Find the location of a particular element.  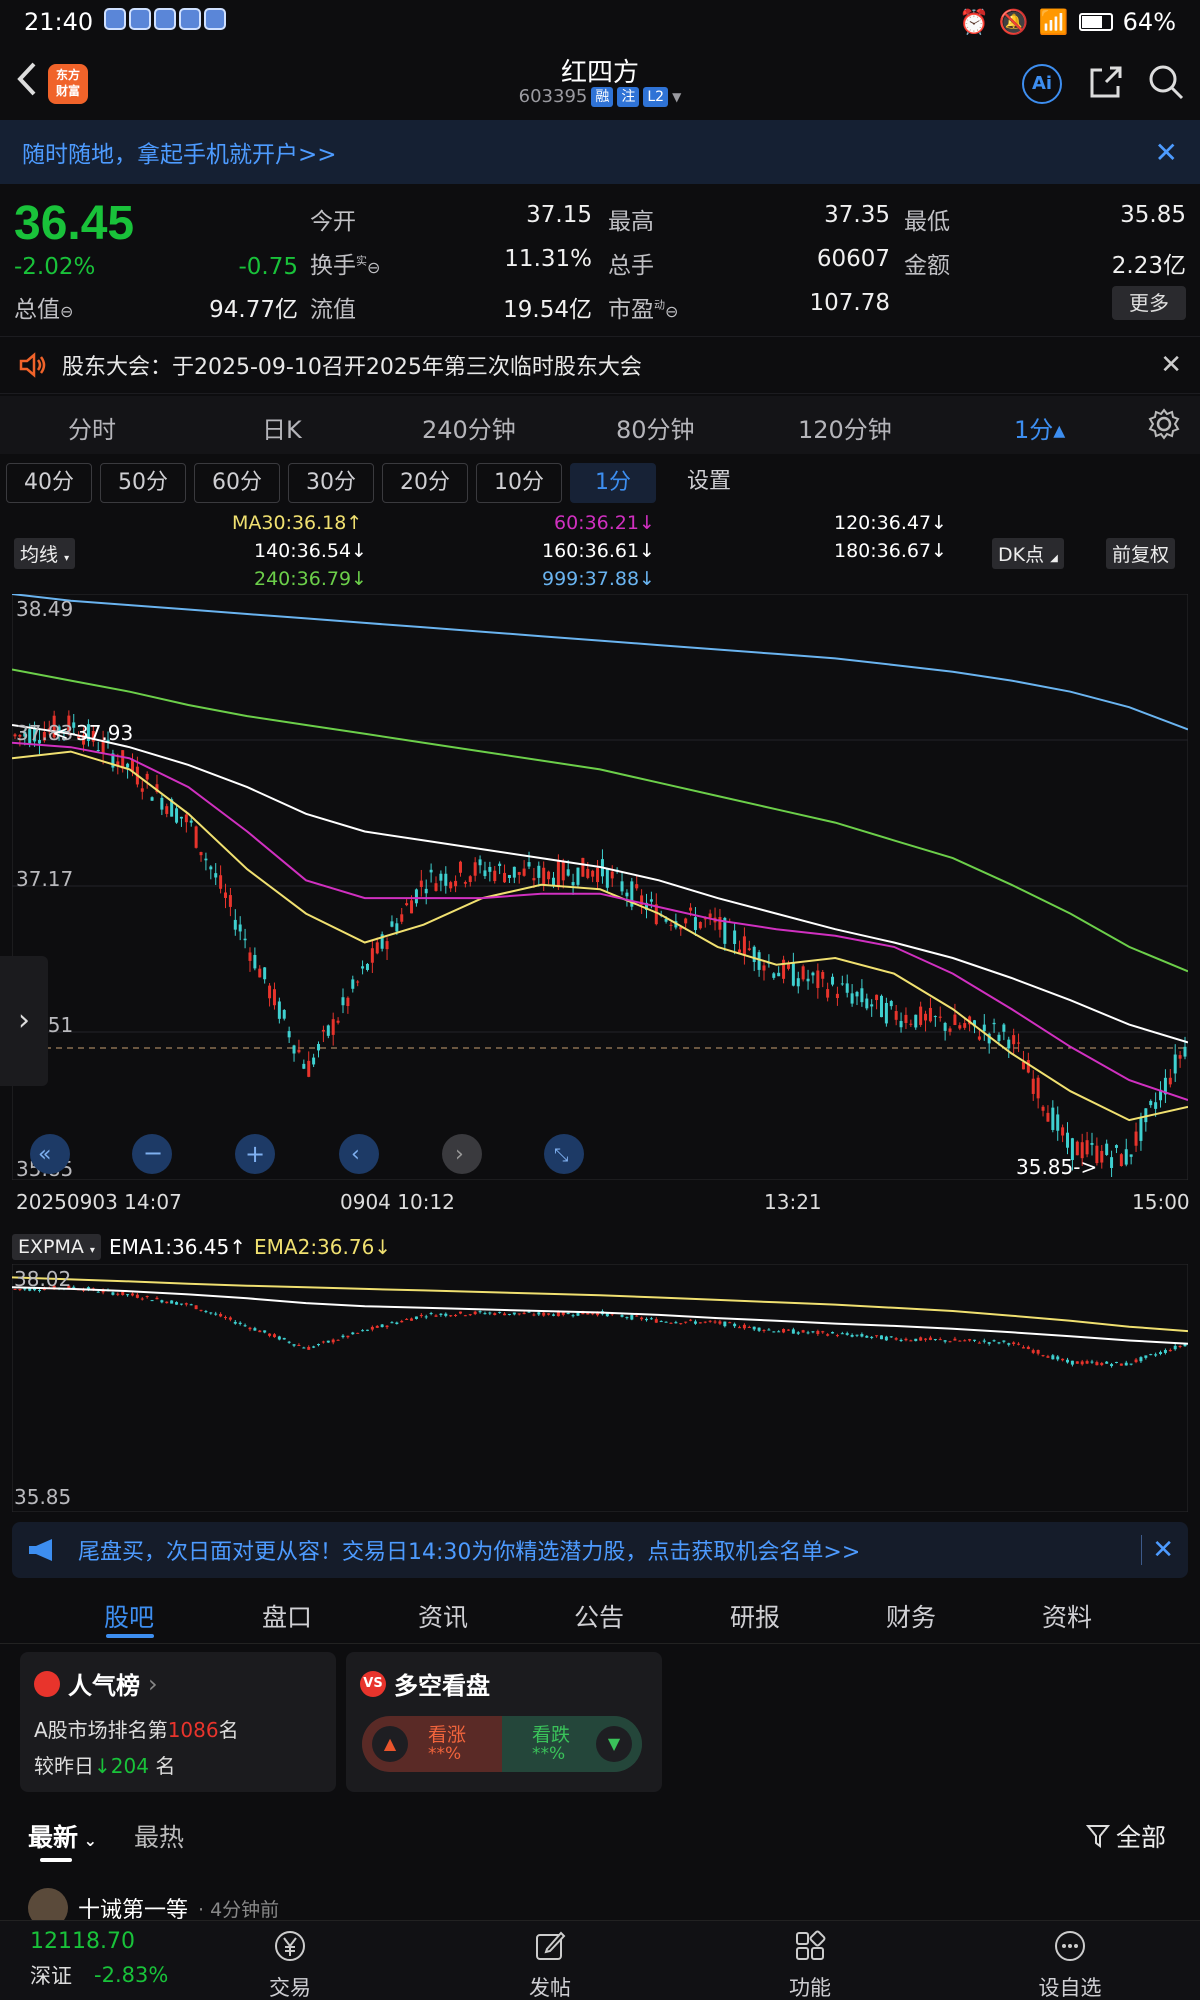

tab-240min: 240分钟 is located at coordinates (469, 430).